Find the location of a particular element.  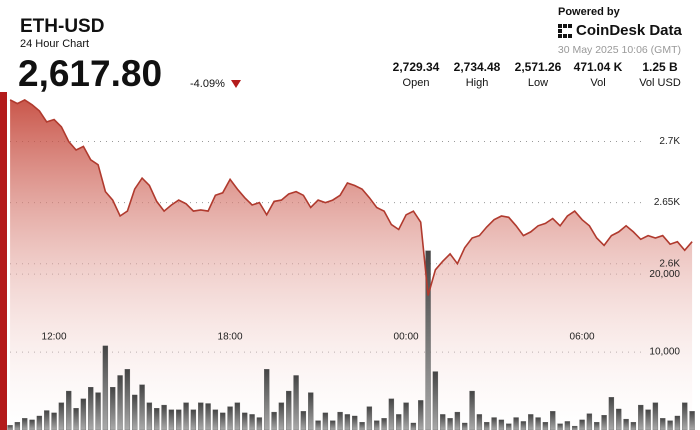

x-tick-label: 12:00 is located at coordinates (54, 337).